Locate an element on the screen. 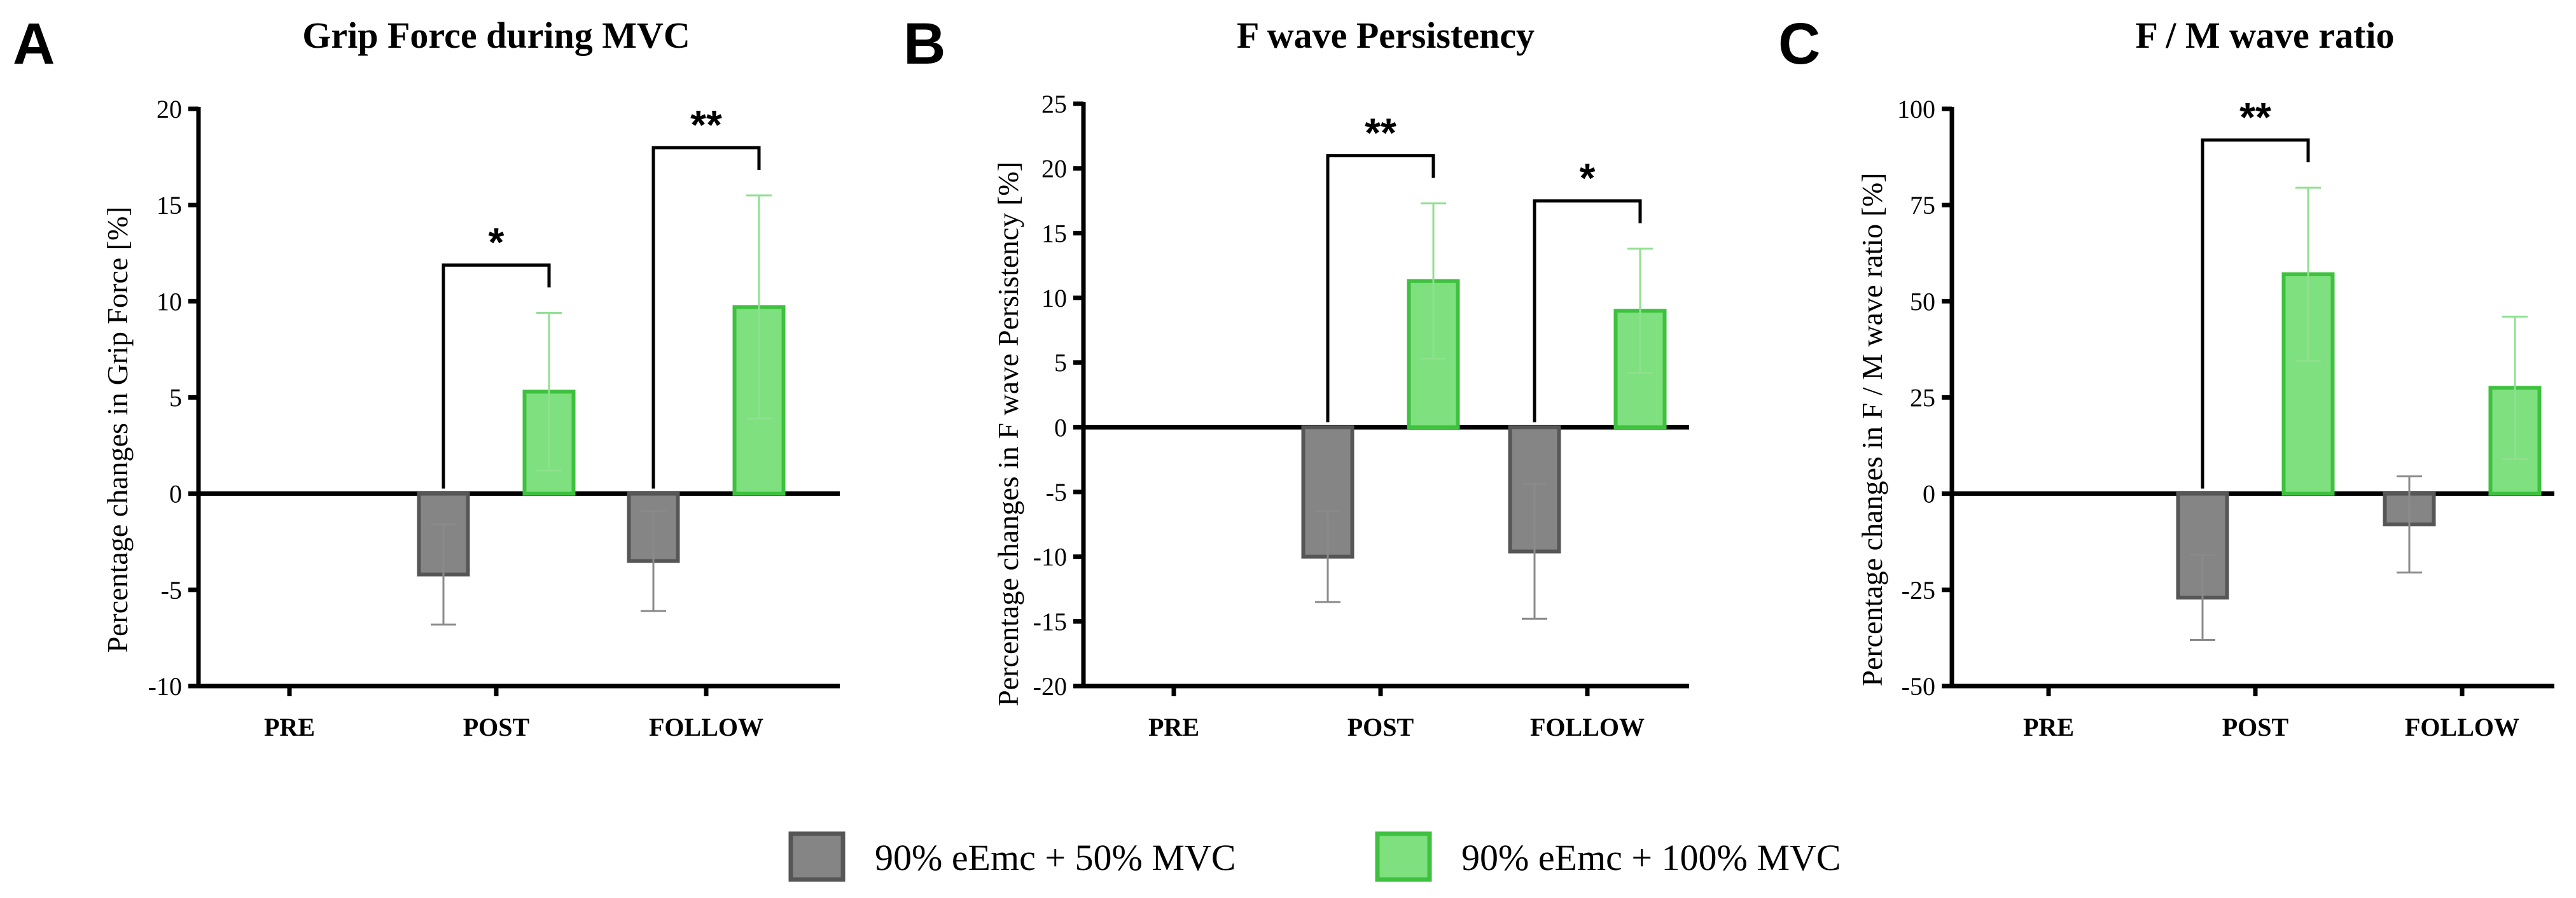  y-tick-label: -25 is located at coordinates (1918, 590).